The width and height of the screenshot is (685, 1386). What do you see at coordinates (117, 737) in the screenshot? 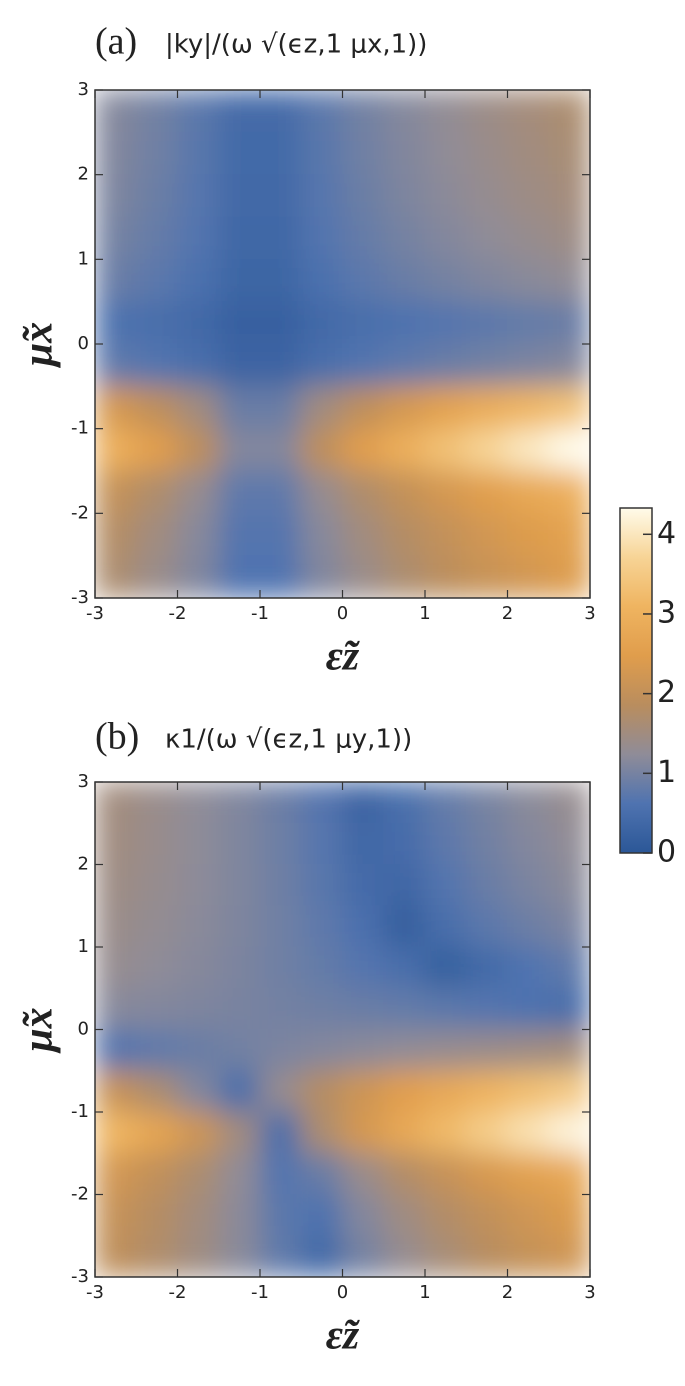
I see `panel-label: (b)` at bounding box center [117, 737].